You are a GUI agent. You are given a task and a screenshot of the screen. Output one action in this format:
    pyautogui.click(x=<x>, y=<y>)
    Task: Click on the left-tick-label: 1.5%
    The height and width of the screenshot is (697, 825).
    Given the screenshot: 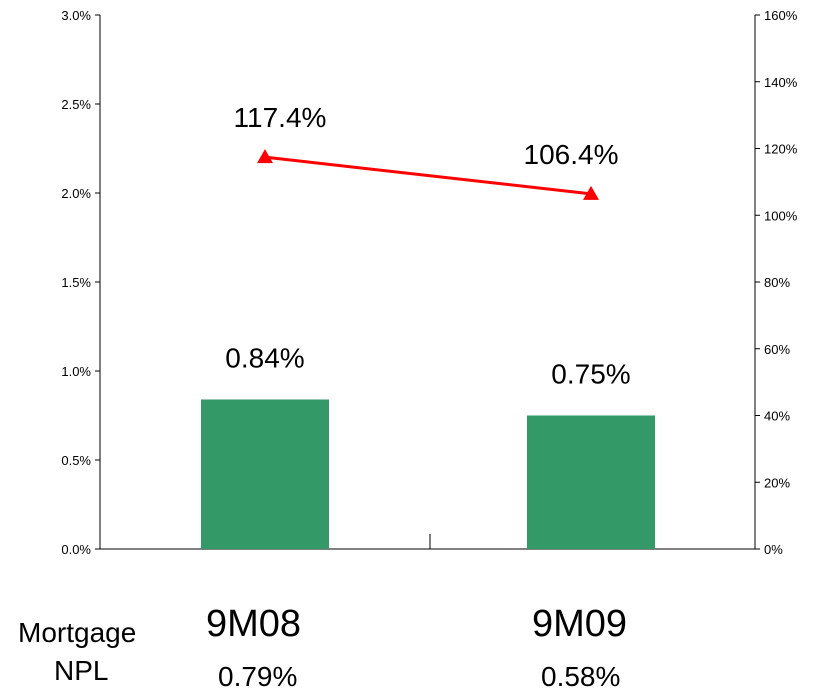 What is the action you would take?
    pyautogui.click(x=76, y=282)
    